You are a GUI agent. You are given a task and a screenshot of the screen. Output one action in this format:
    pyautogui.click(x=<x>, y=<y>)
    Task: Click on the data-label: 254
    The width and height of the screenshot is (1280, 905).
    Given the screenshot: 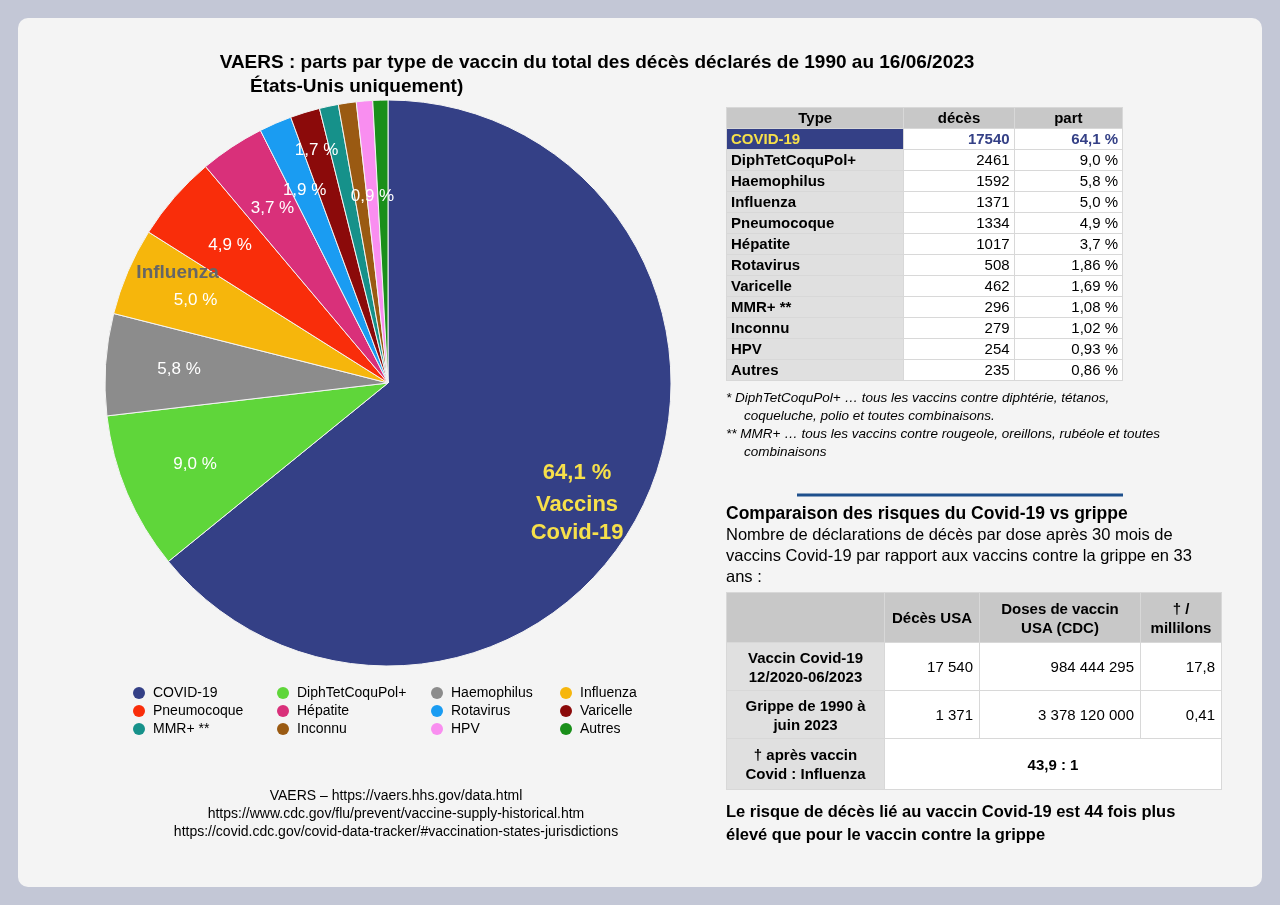 What is the action you would take?
    pyautogui.click(x=959, y=349)
    